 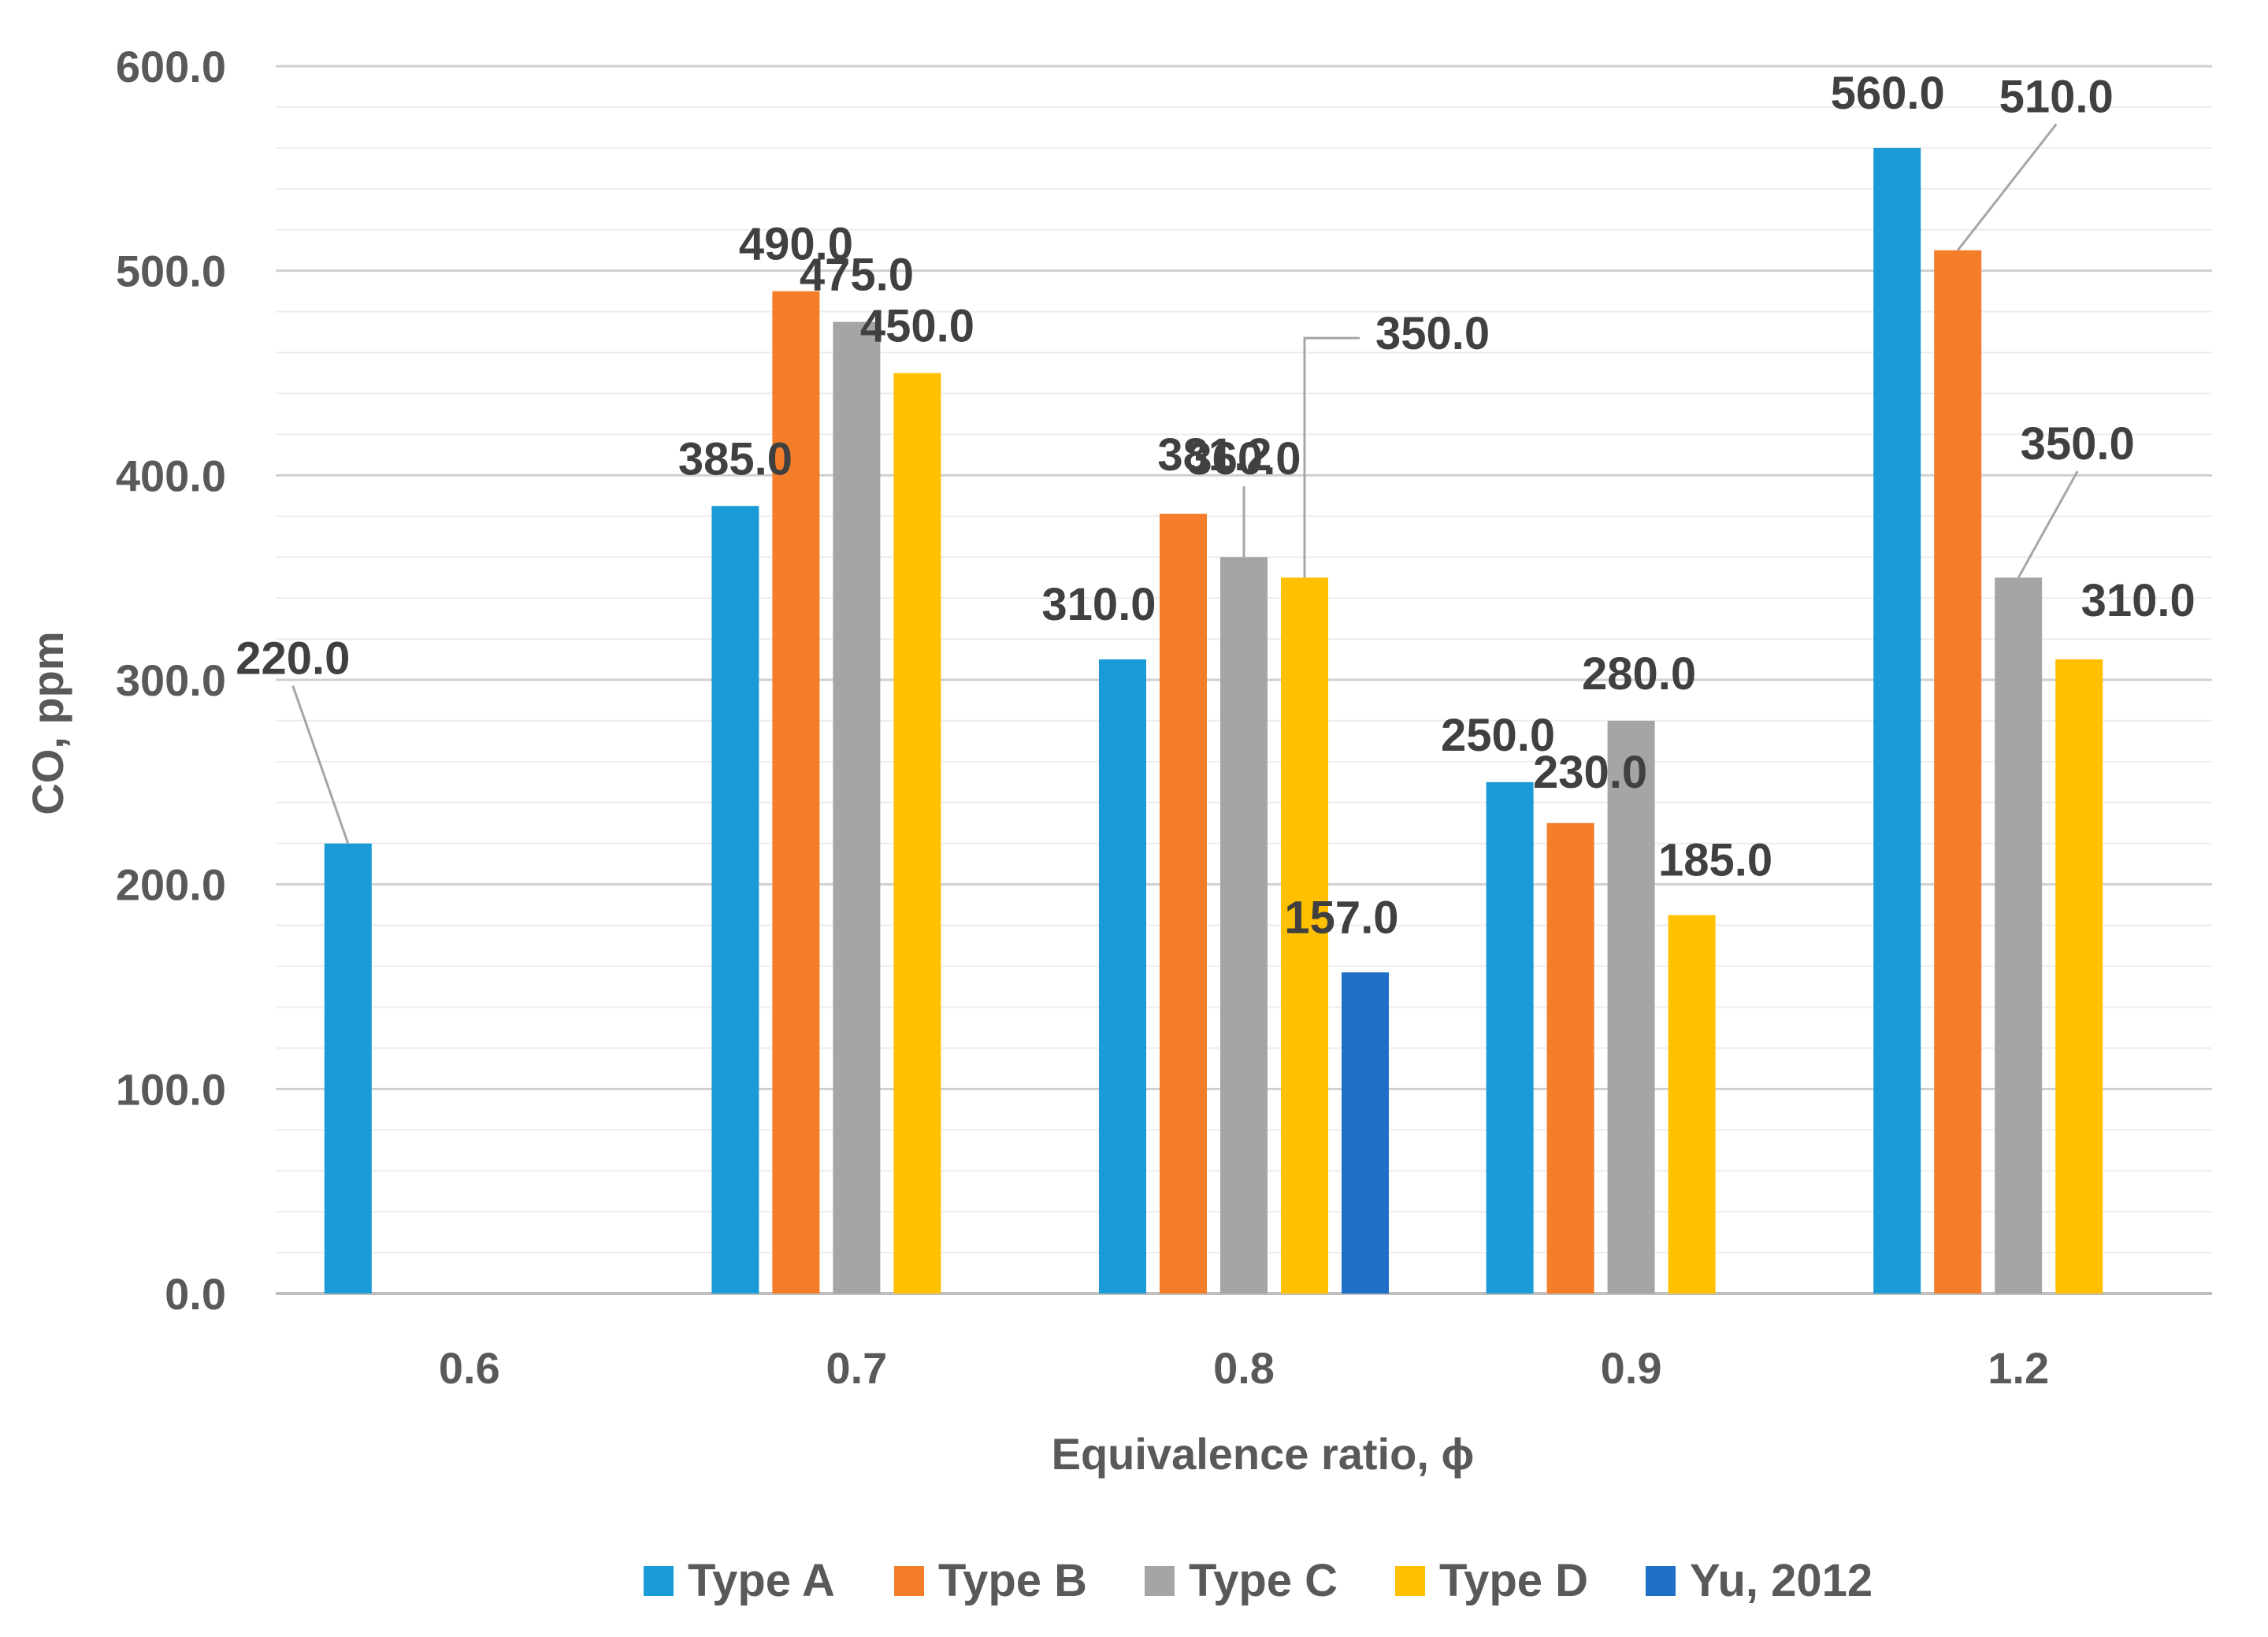 I want to click on x-axis-ticks: 0.6 0.7 0.8 0.9 1.2, so click(x=1244, y=1368).